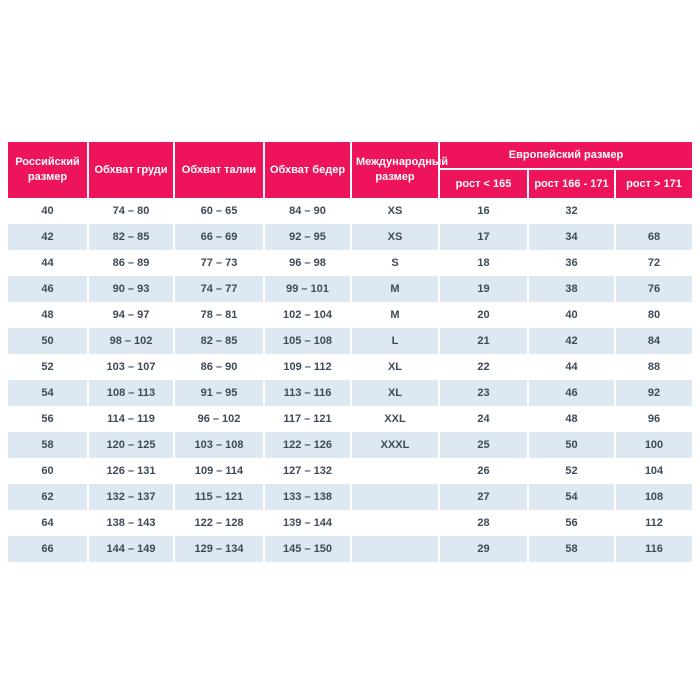 This screenshot has width=700, height=700. What do you see at coordinates (482, 211) in the screenshot?
I see `table-cell: 16` at bounding box center [482, 211].